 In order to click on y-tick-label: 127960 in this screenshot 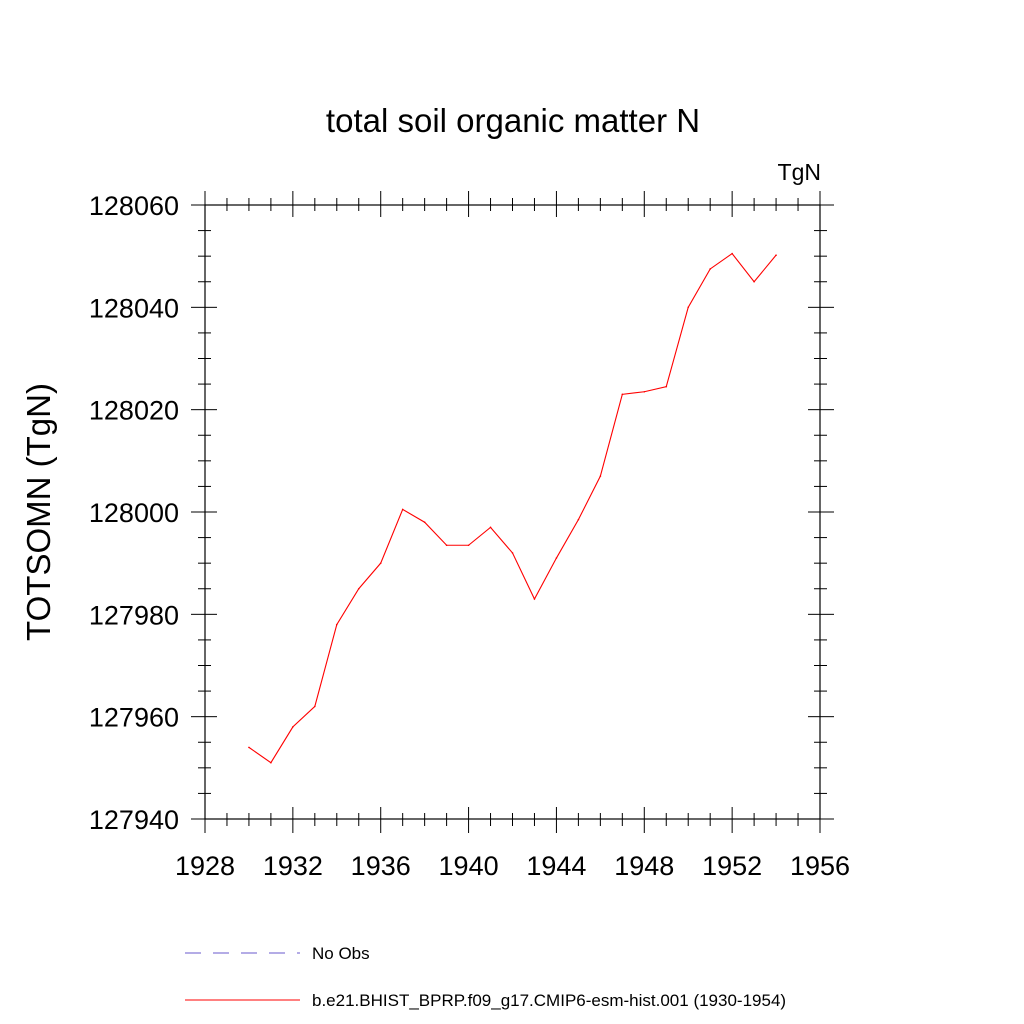, I will do `click(134, 718)`.